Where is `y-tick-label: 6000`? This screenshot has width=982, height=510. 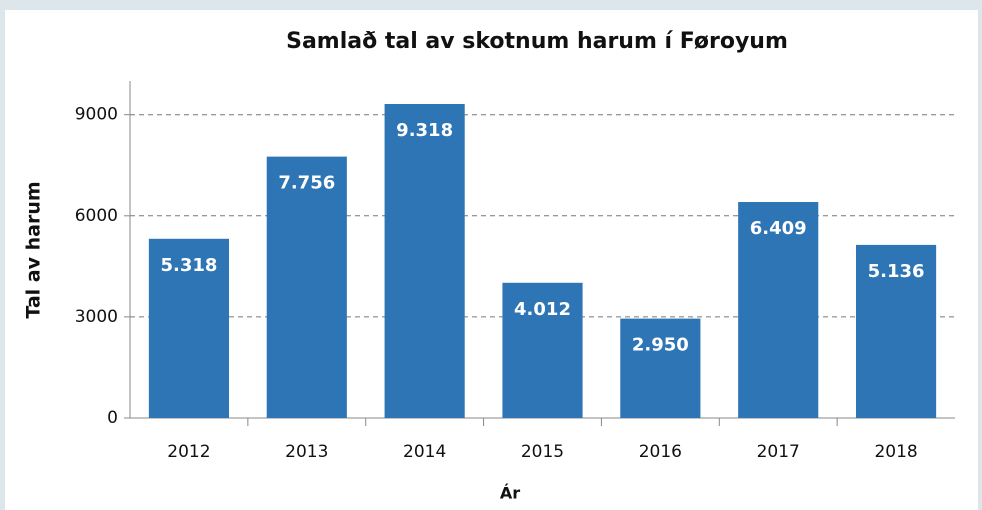
y-tick-label: 6000 is located at coordinates (96, 216).